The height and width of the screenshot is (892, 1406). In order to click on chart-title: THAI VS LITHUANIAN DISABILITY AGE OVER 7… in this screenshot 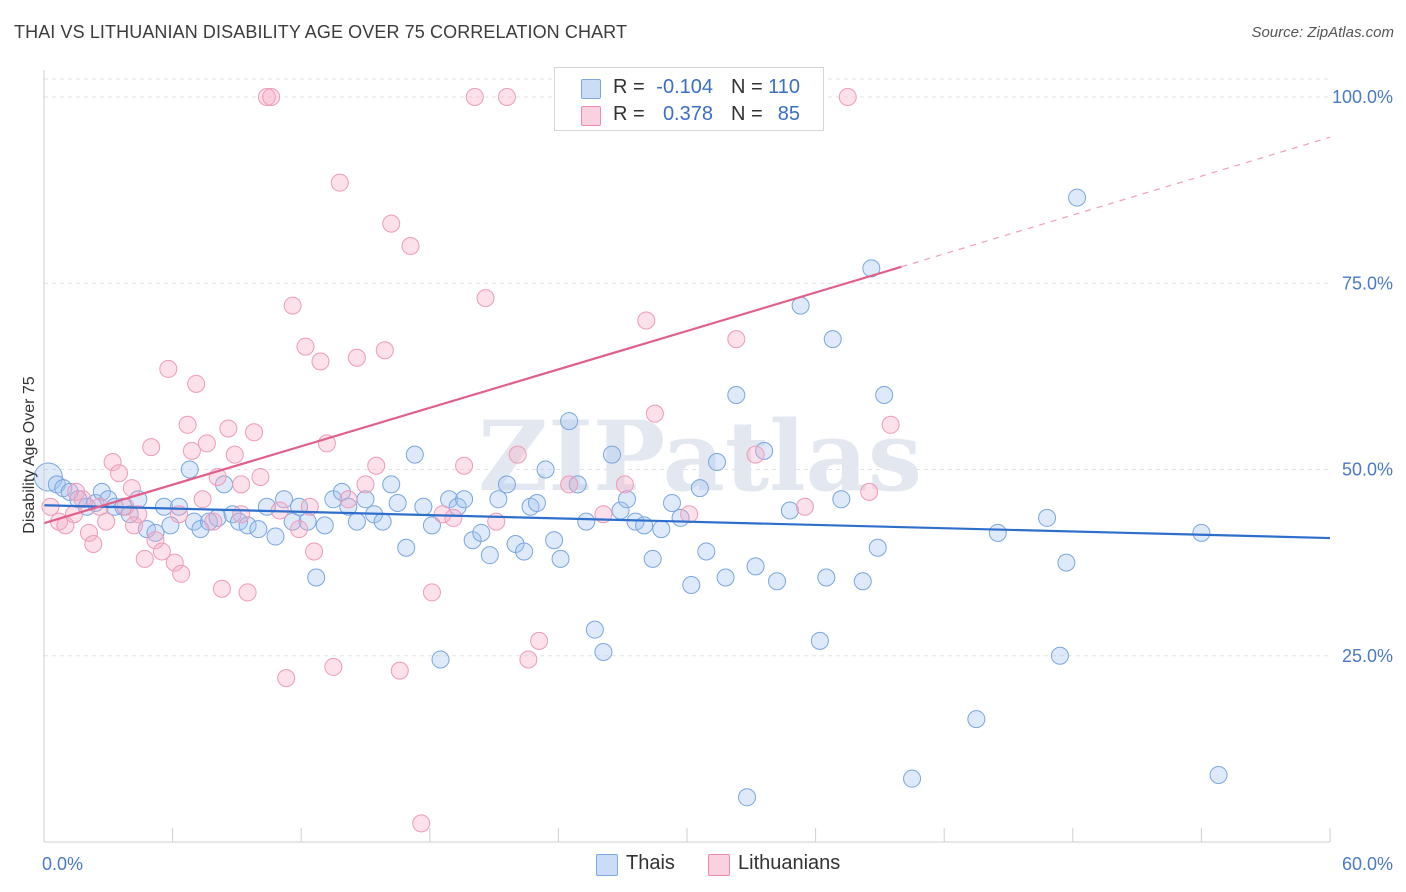, I will do `click(321, 32)`.